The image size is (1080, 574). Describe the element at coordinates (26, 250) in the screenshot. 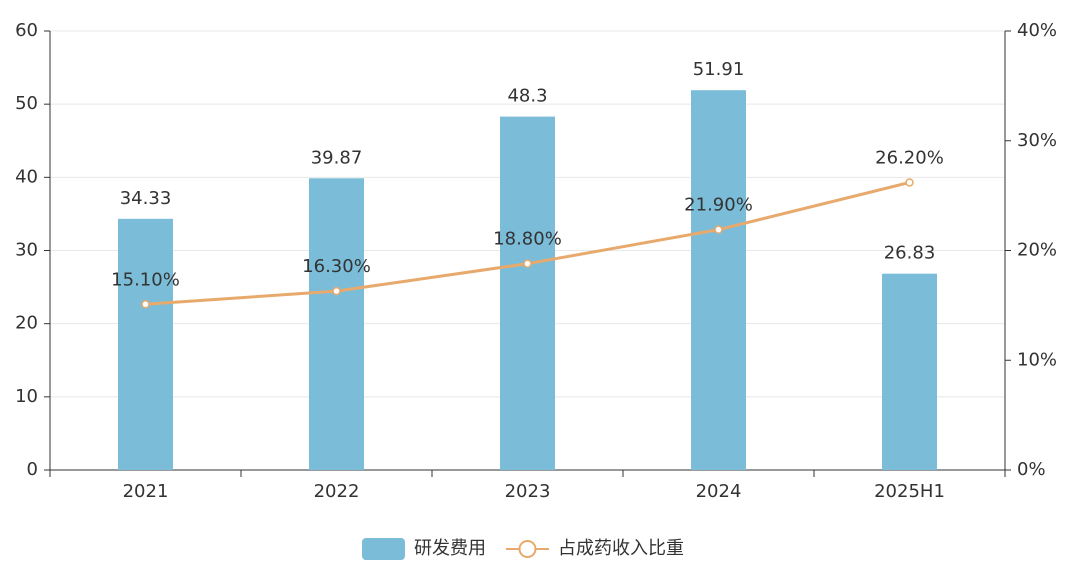

I see `y-tick-label: 30` at that location.